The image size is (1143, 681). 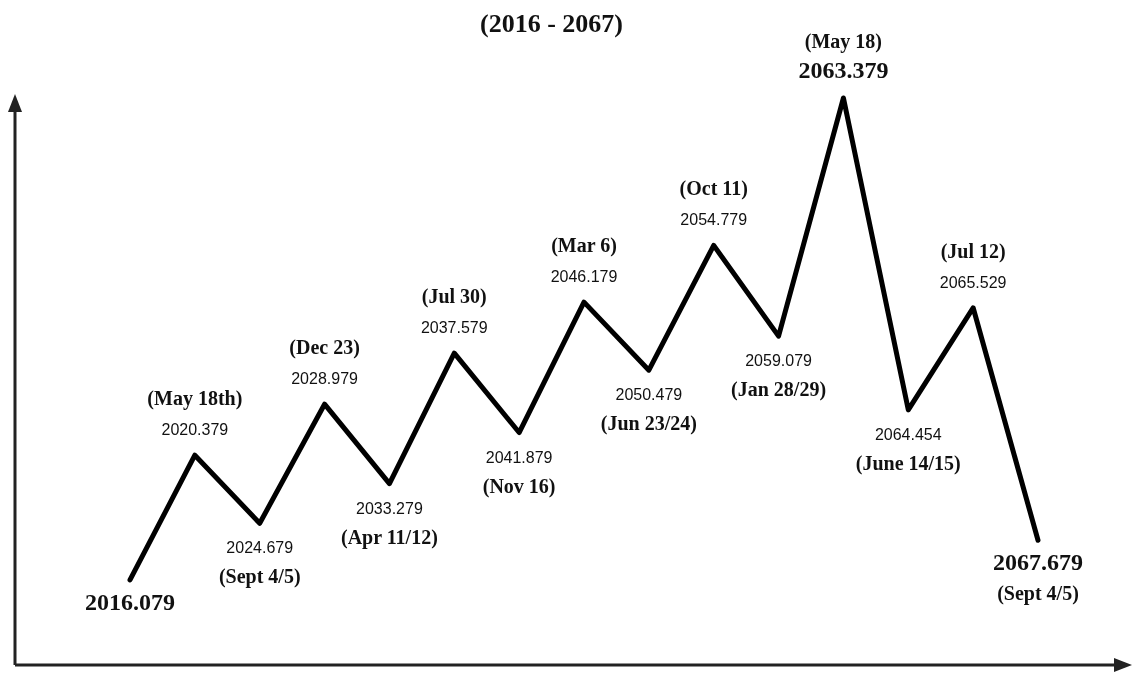 What do you see at coordinates (714, 220) in the screenshot?
I see `annotation: 2054.779` at bounding box center [714, 220].